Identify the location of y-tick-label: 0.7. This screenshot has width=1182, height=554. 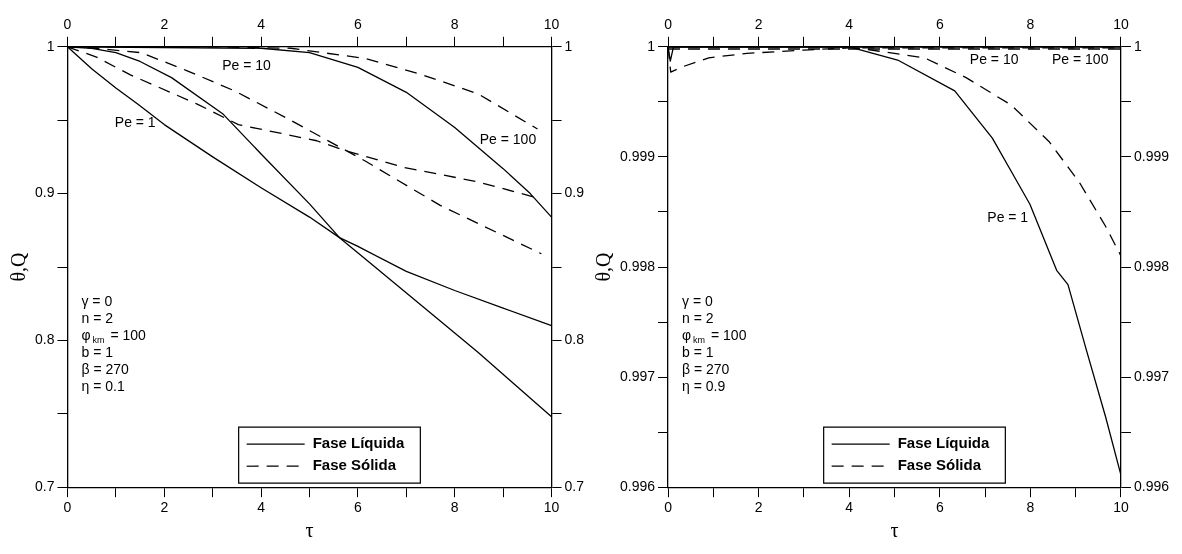
(44, 486).